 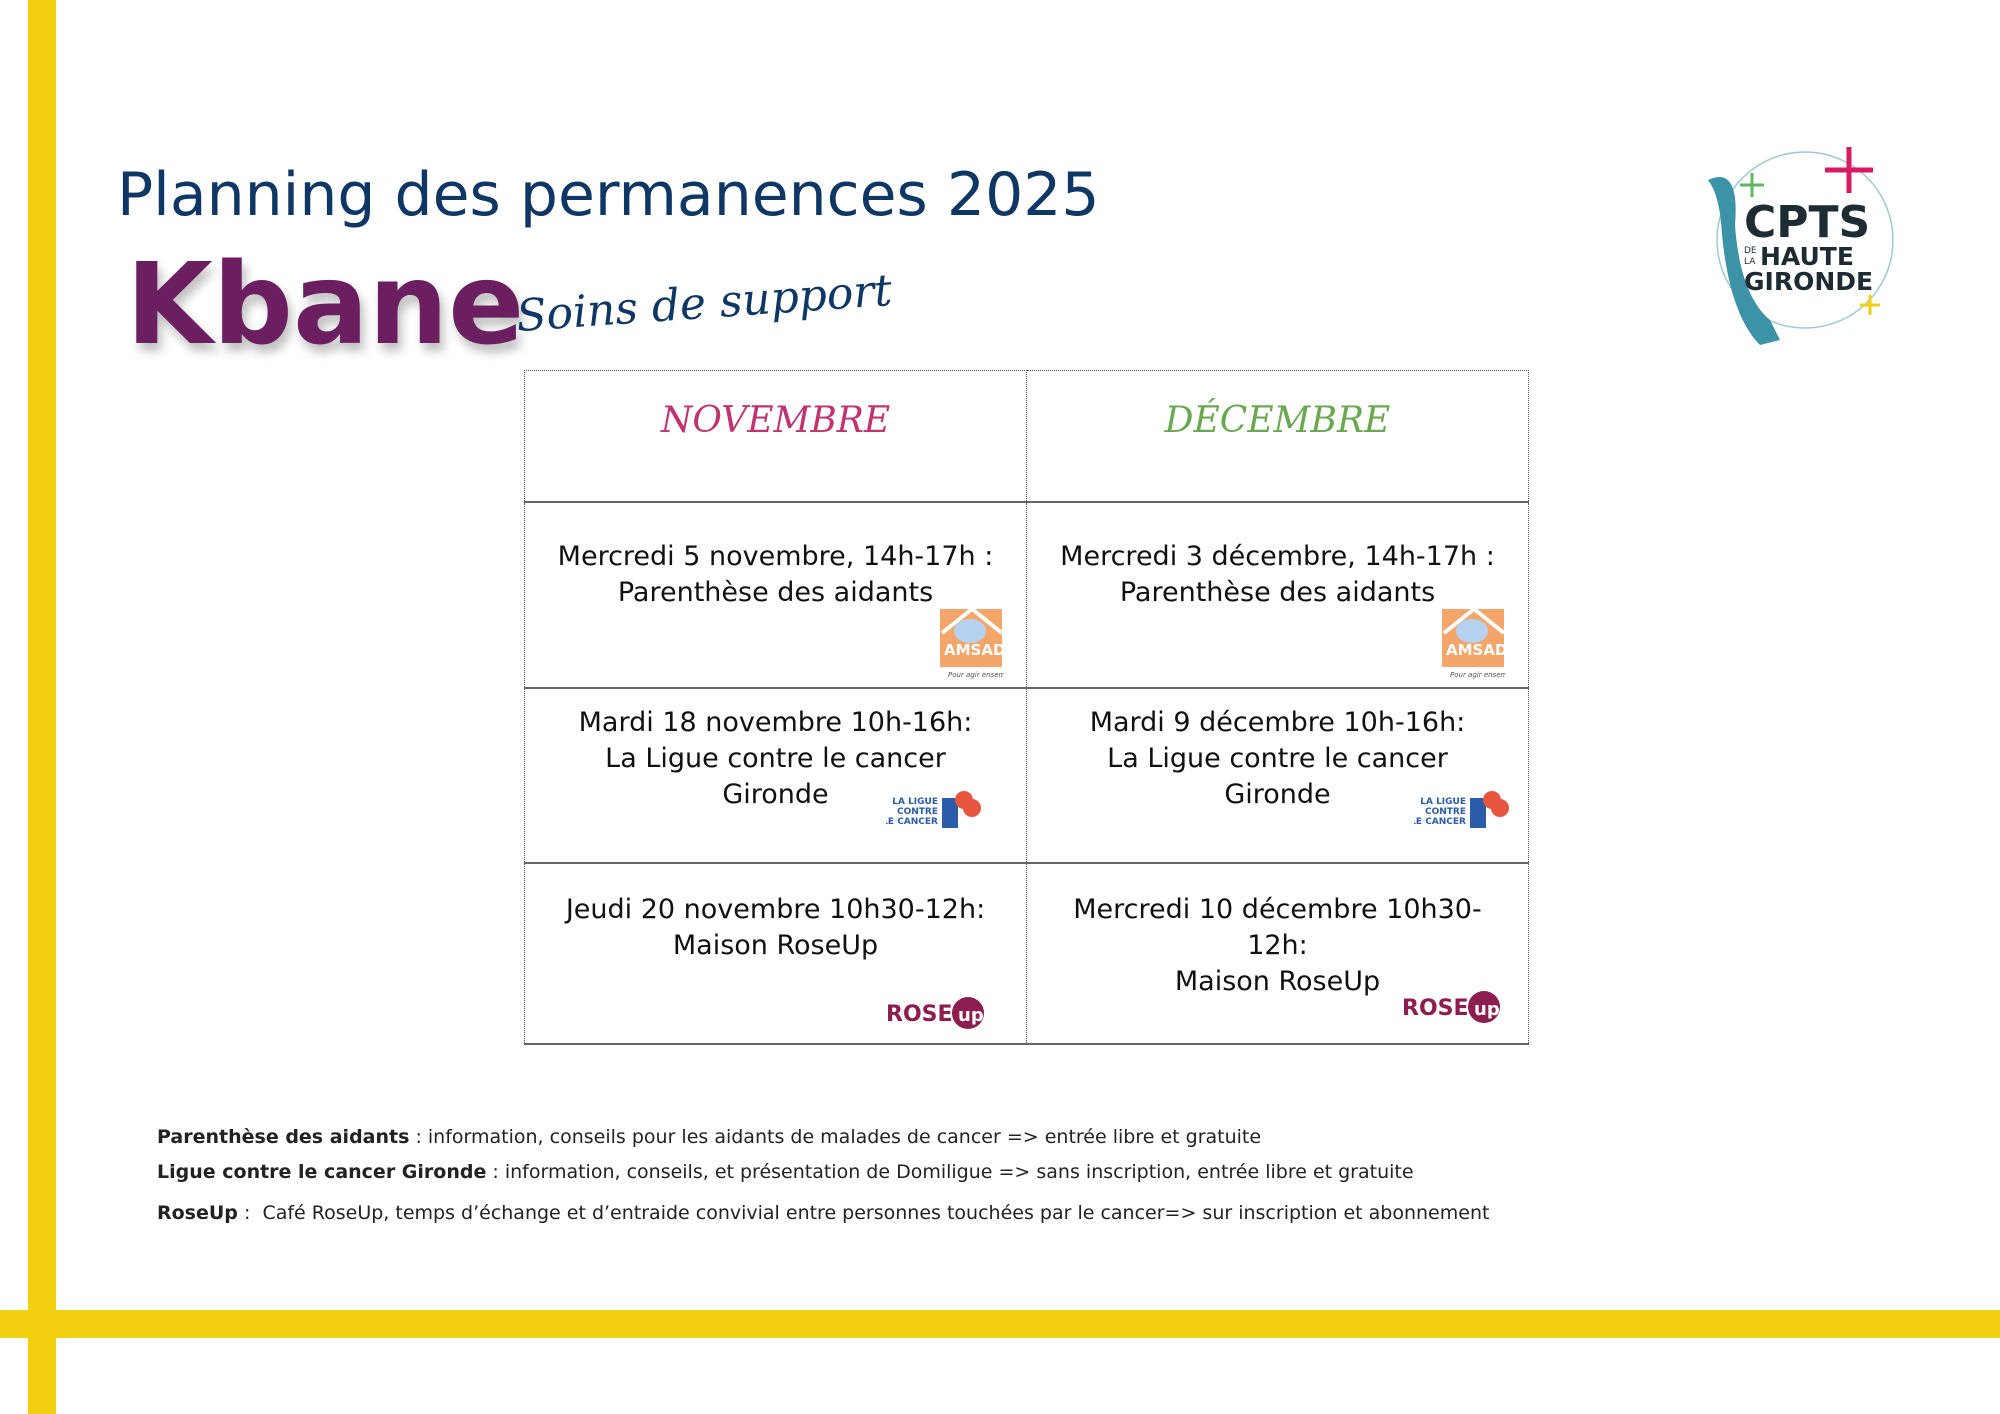 I want to click on note-term: Ligue contre le cancer Gironde, so click(x=322, y=1172).